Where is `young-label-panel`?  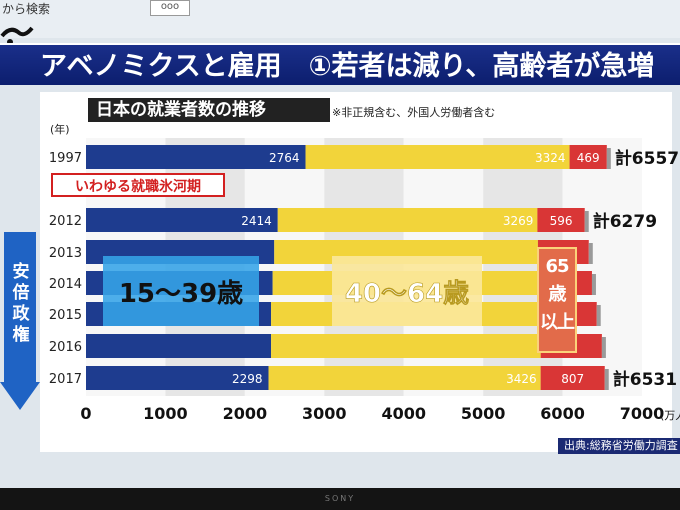 young-label-panel is located at coordinates (181, 291).